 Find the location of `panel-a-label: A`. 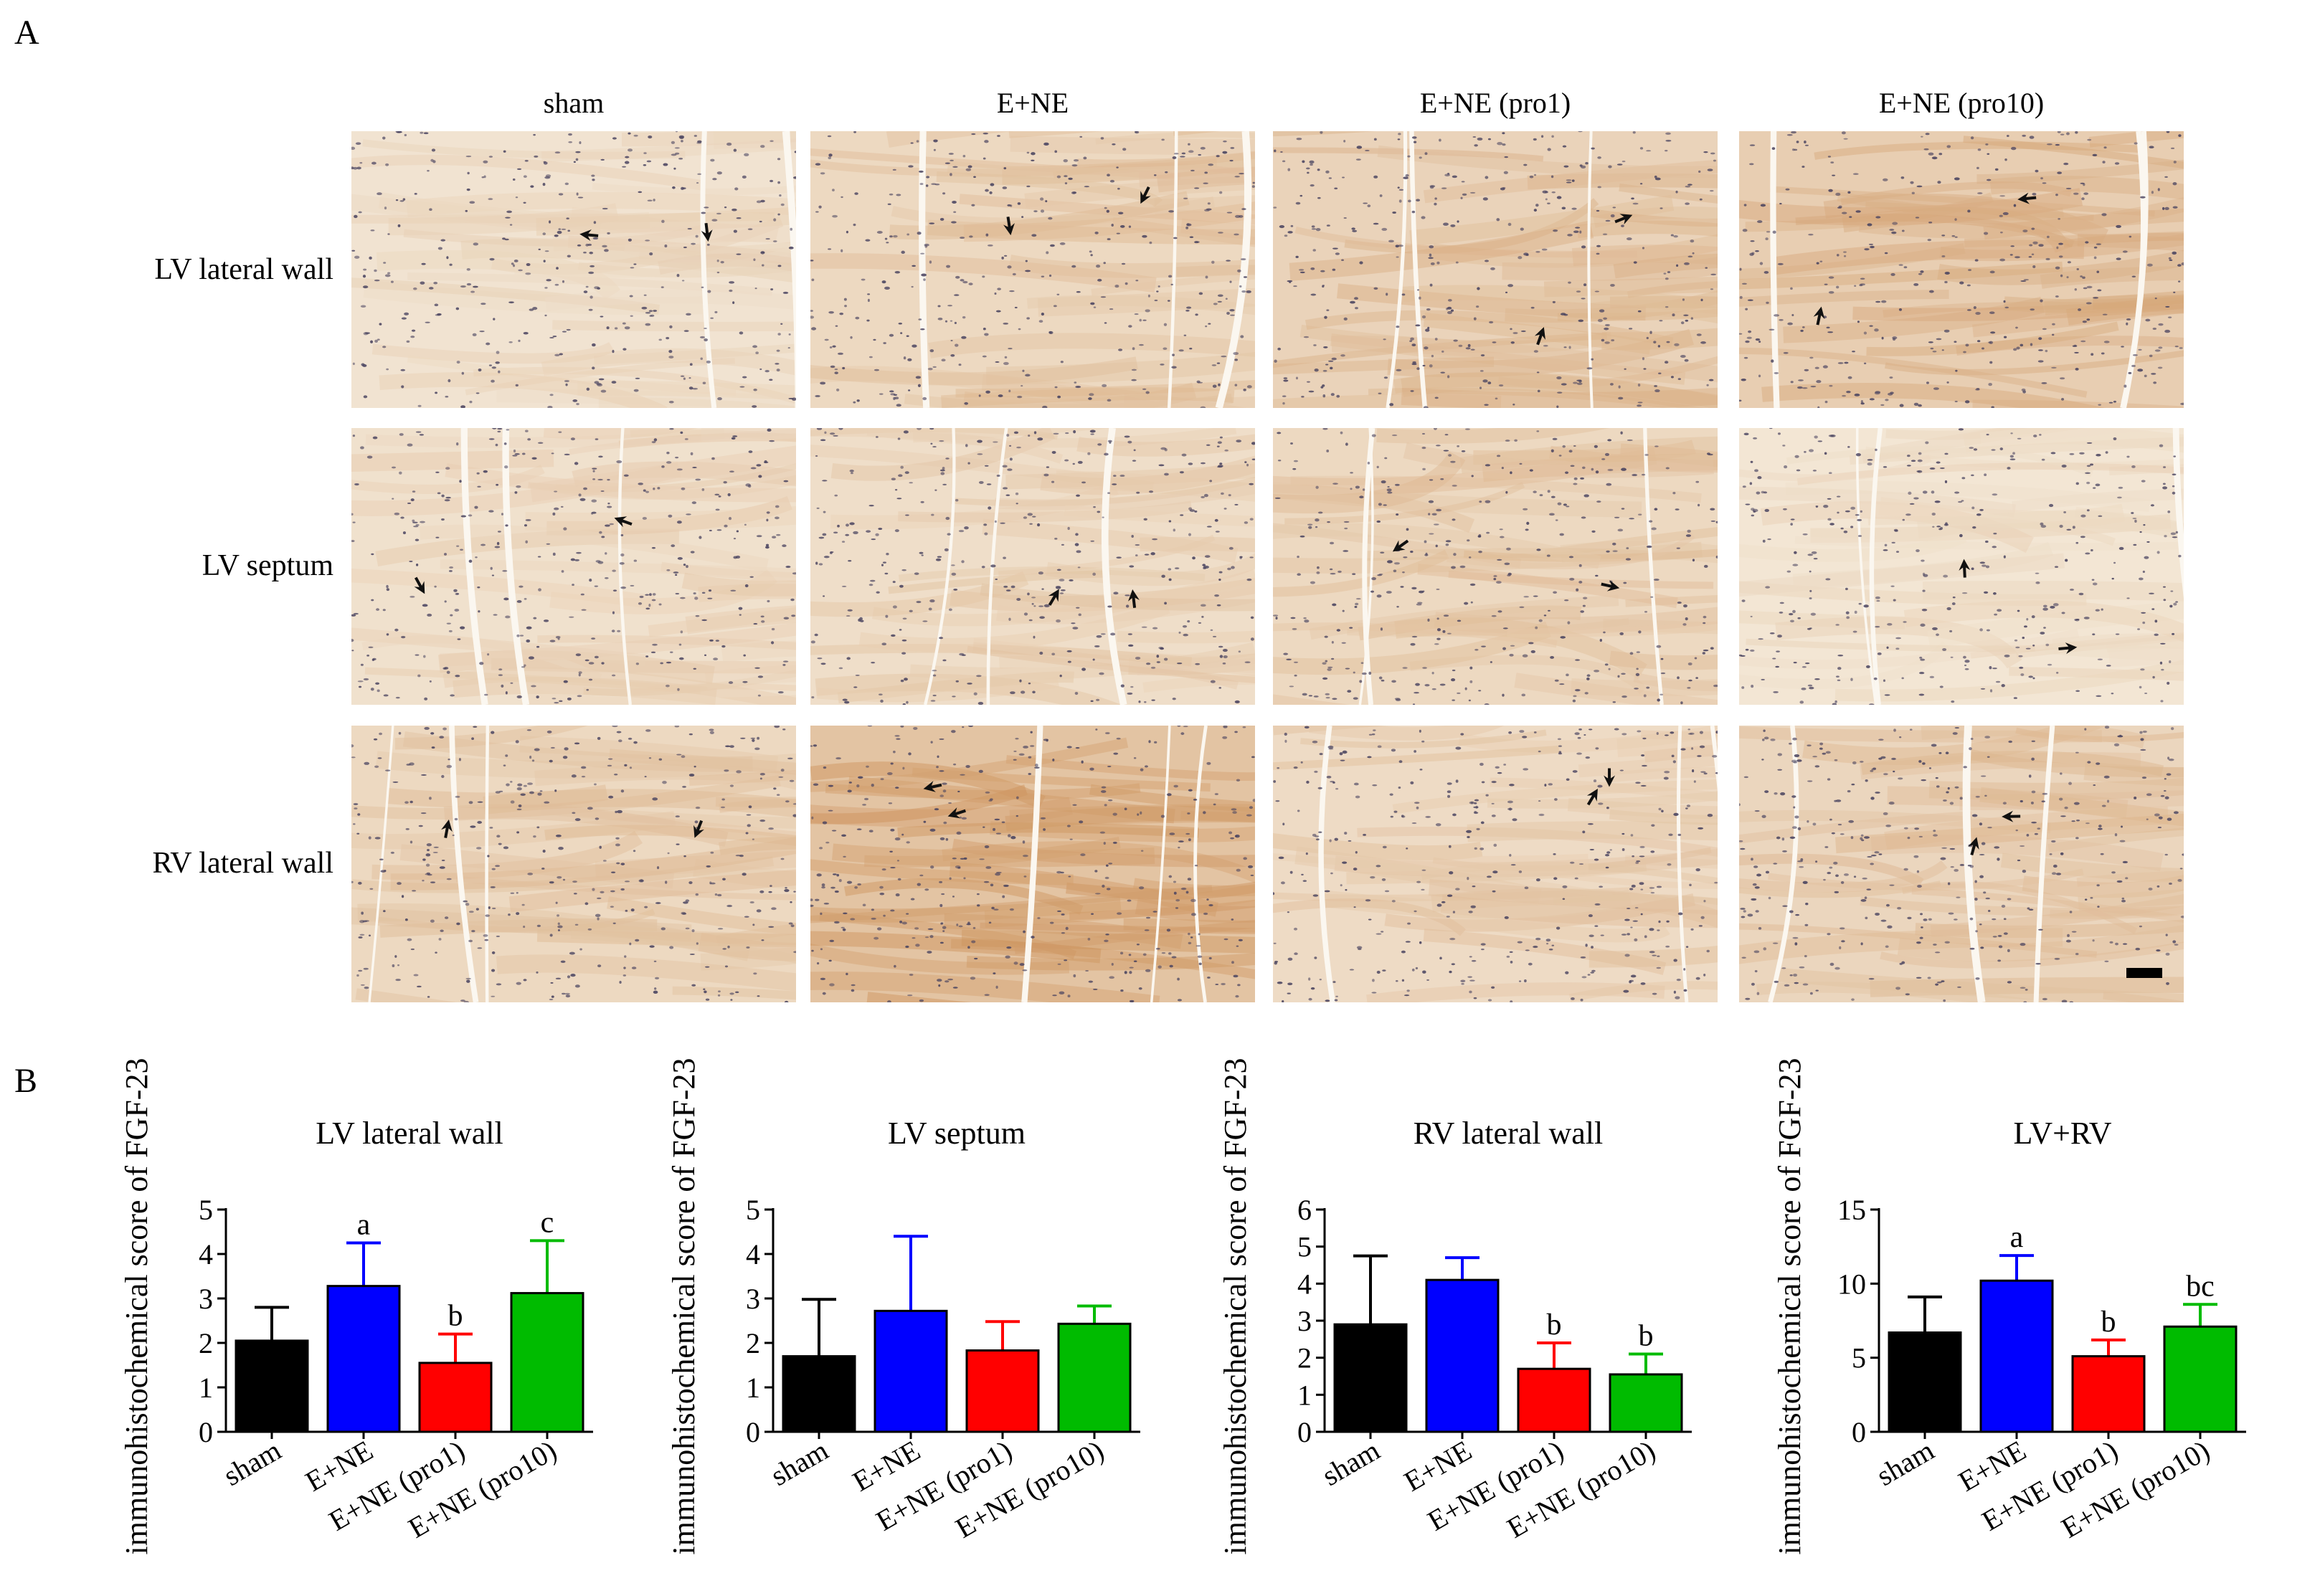

panel-a-label: A is located at coordinates (26, 33).